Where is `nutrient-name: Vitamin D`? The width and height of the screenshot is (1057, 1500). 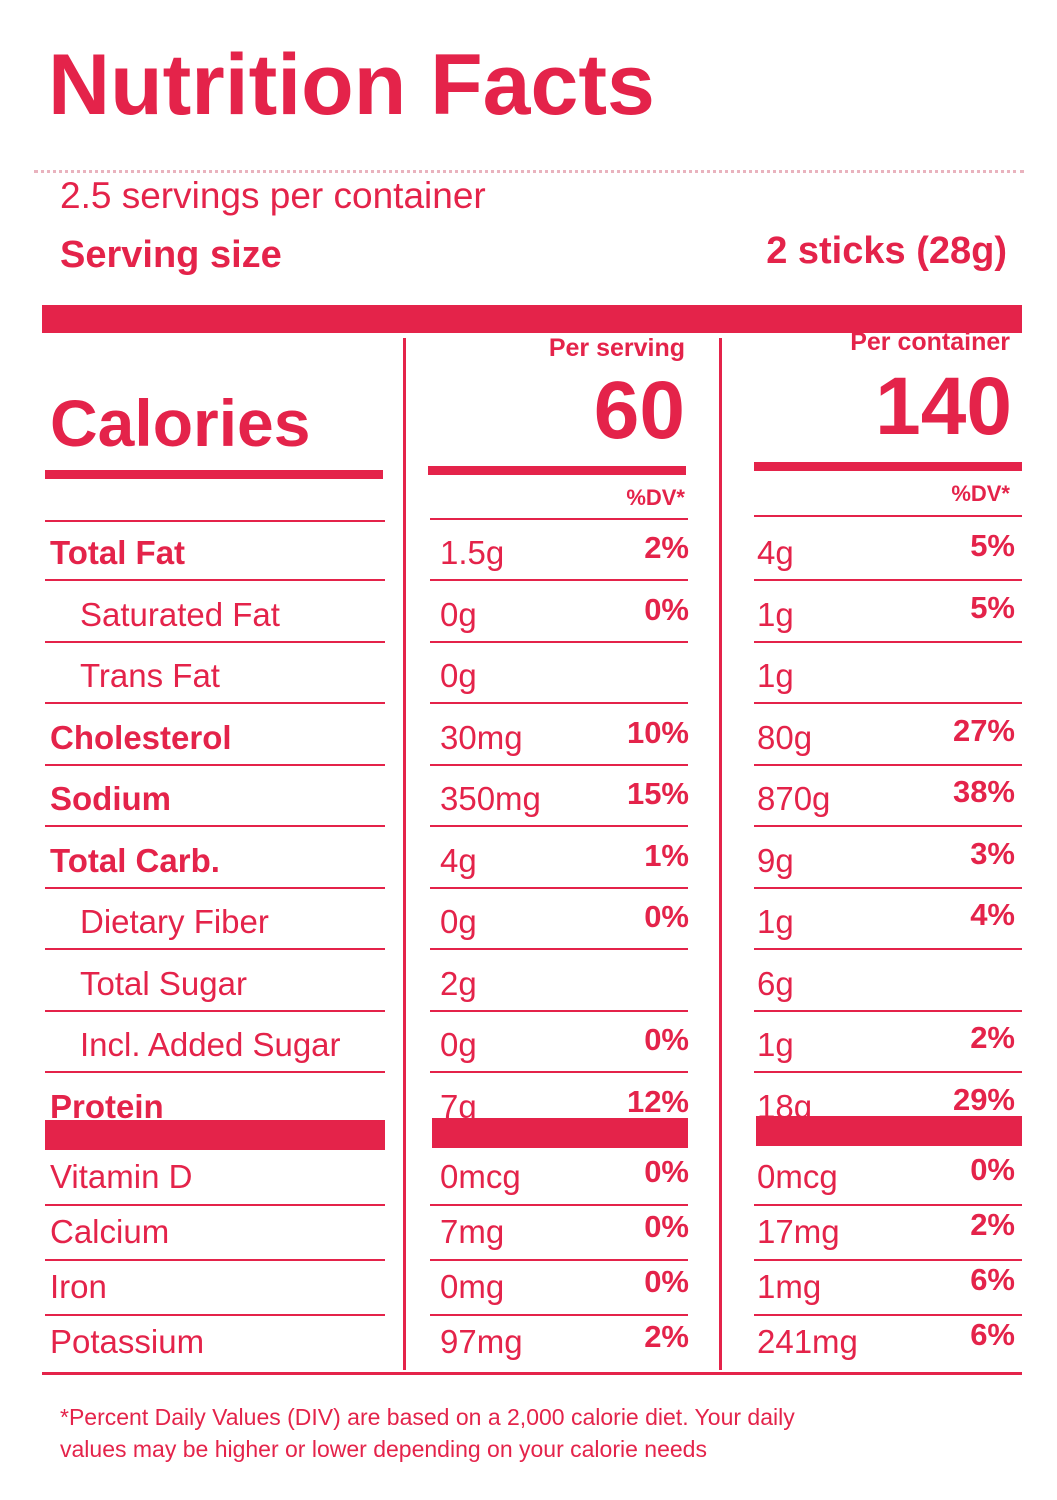 nutrient-name: Vitamin D is located at coordinates (121, 1176).